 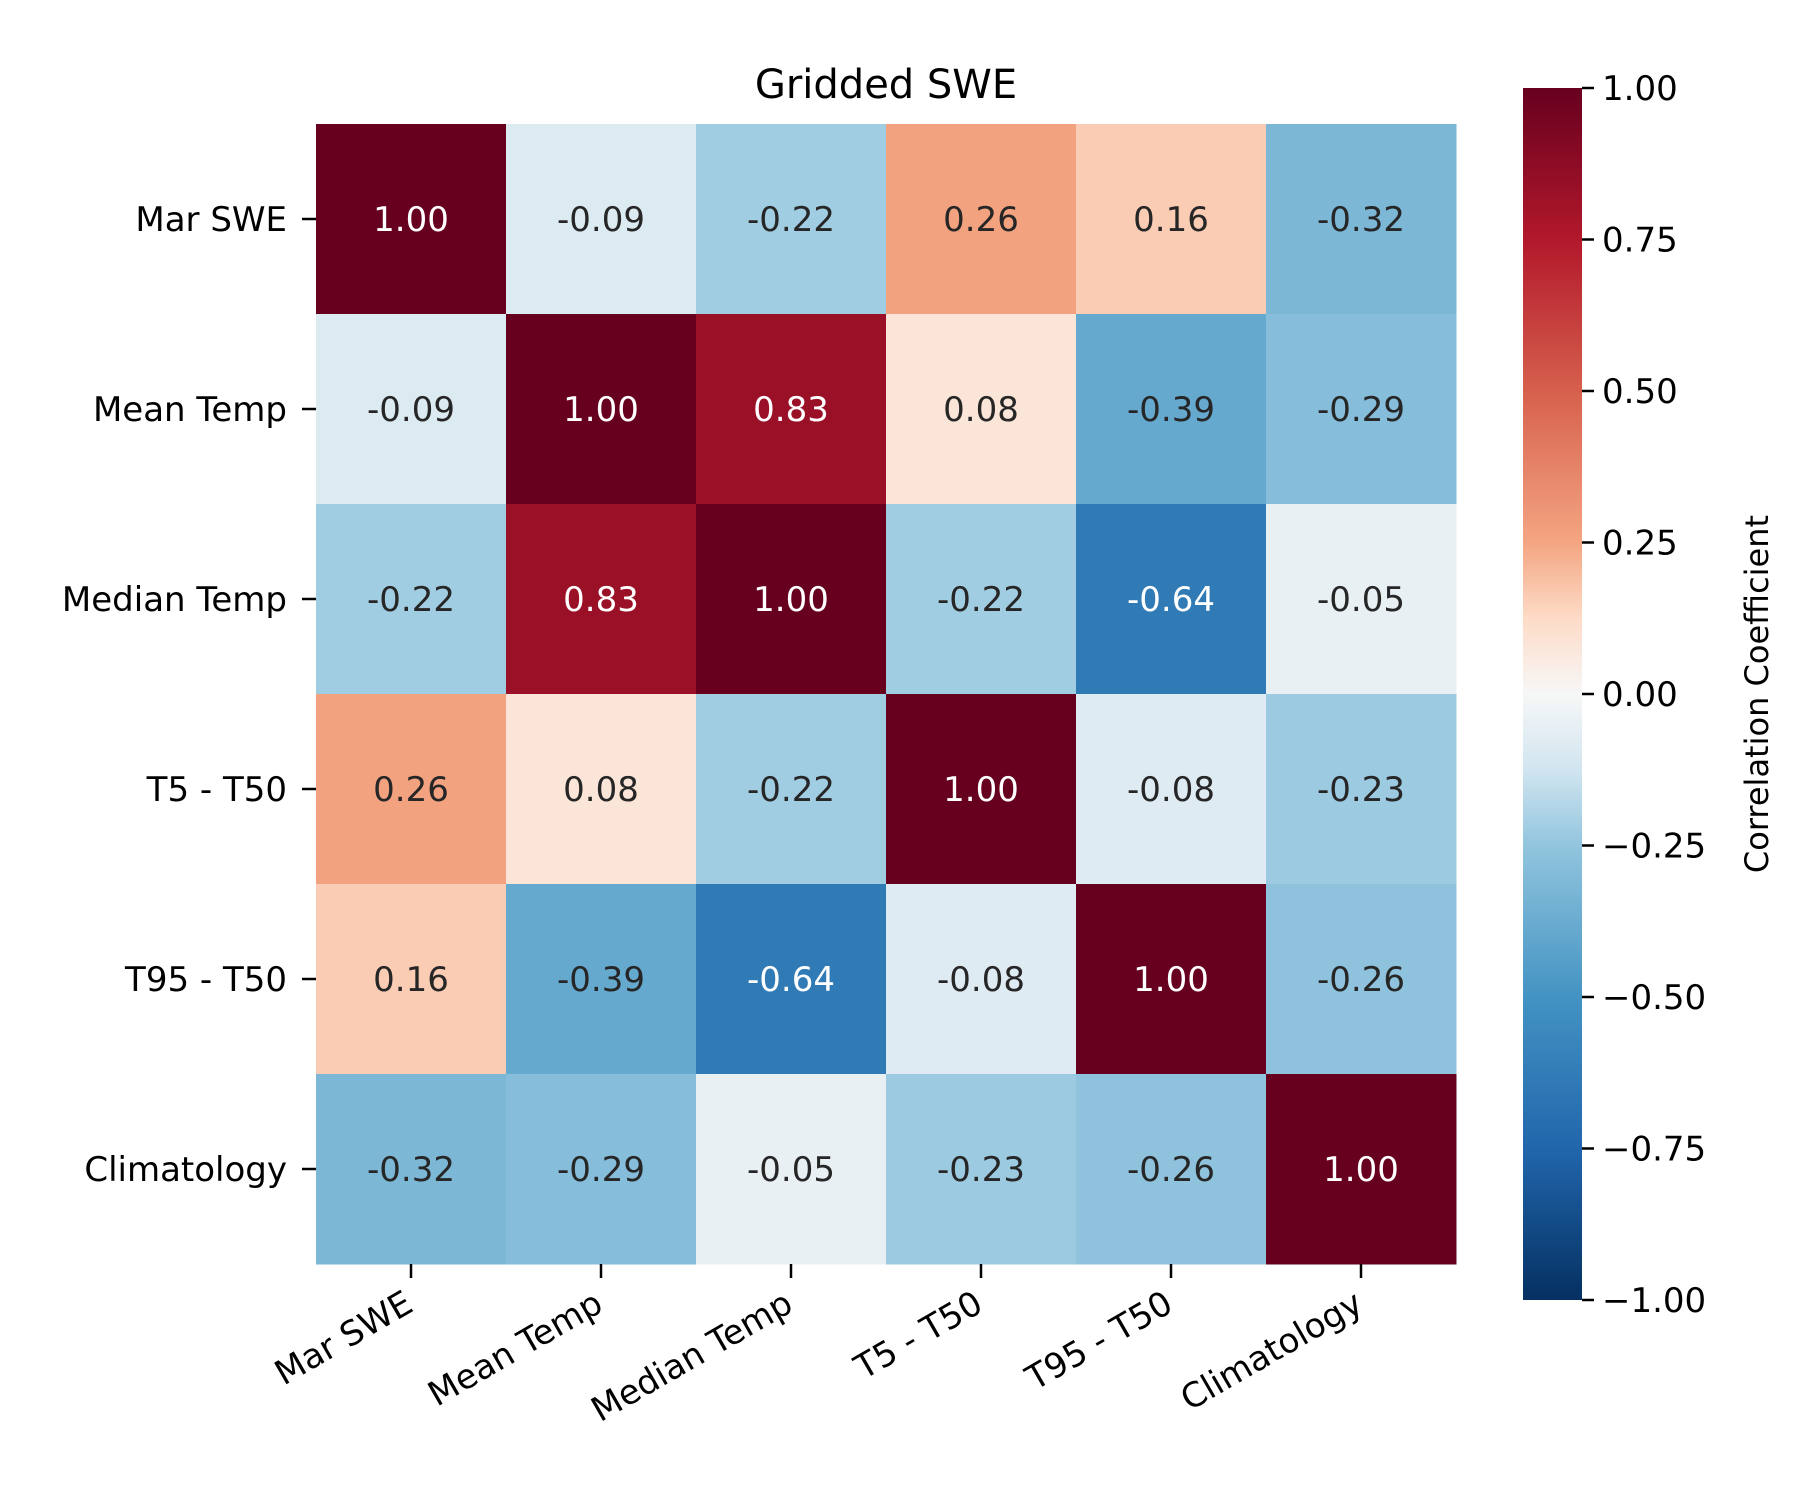 I want to click on y-tick-label: Climatology, so click(x=185, y=1170).